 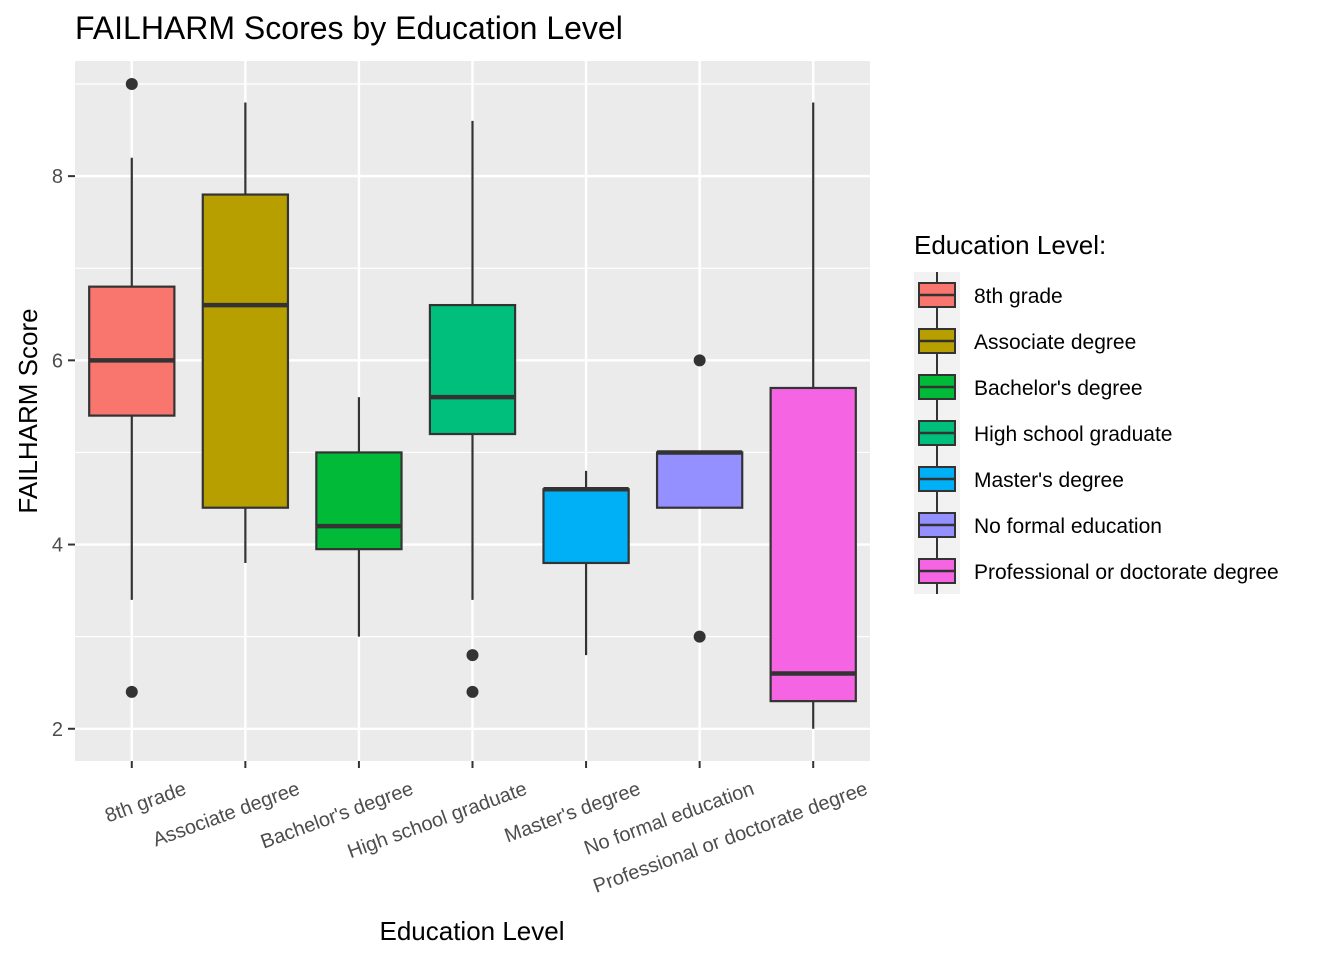 I want to click on legend-label: No formal education, so click(x=1068, y=526).